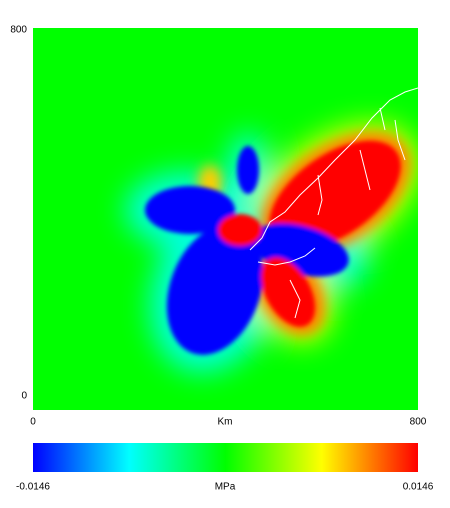  What do you see at coordinates (33, 422) in the screenshot?
I see `x-tick-label: 0` at bounding box center [33, 422].